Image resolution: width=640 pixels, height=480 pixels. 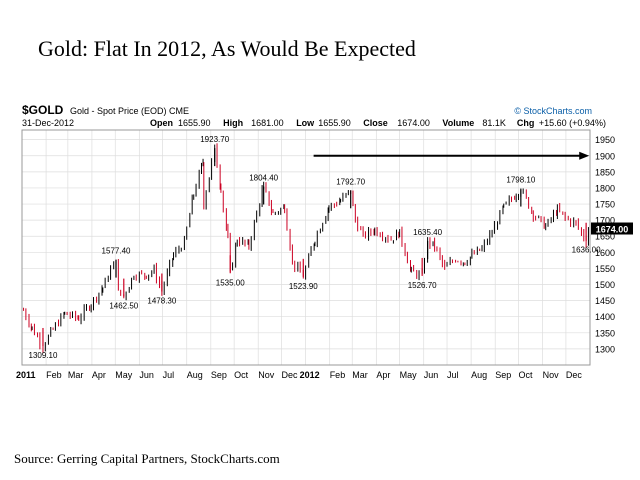 What do you see at coordinates (263, 178) in the screenshot?
I see `annotation-label: 1804.40` at bounding box center [263, 178].